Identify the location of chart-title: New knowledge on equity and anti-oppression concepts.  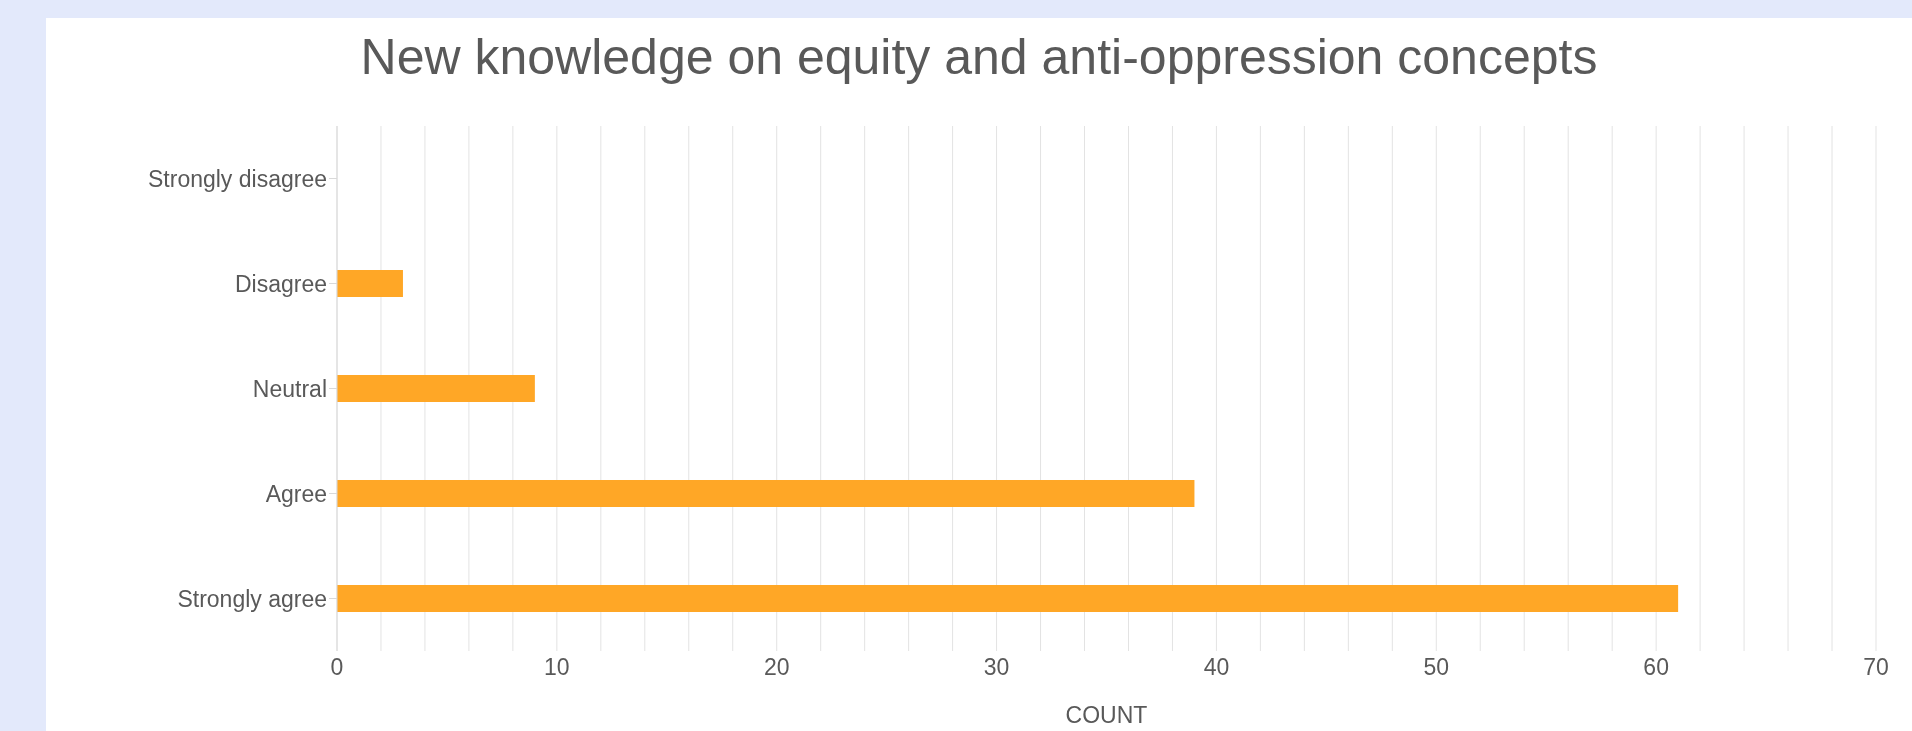
(979, 57).